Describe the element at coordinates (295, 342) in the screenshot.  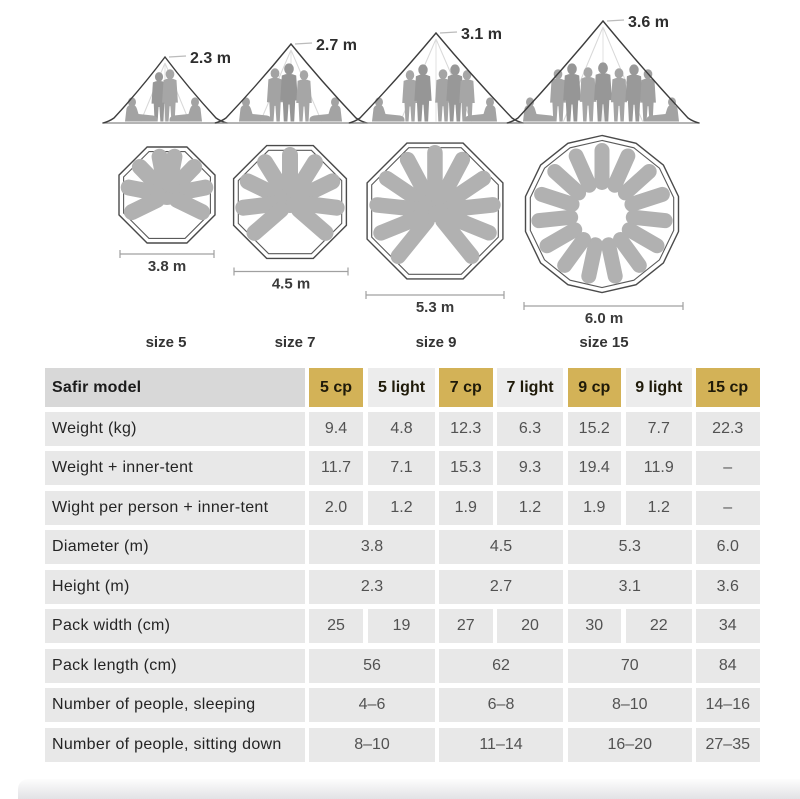
I see `svg-text: size 7` at that location.